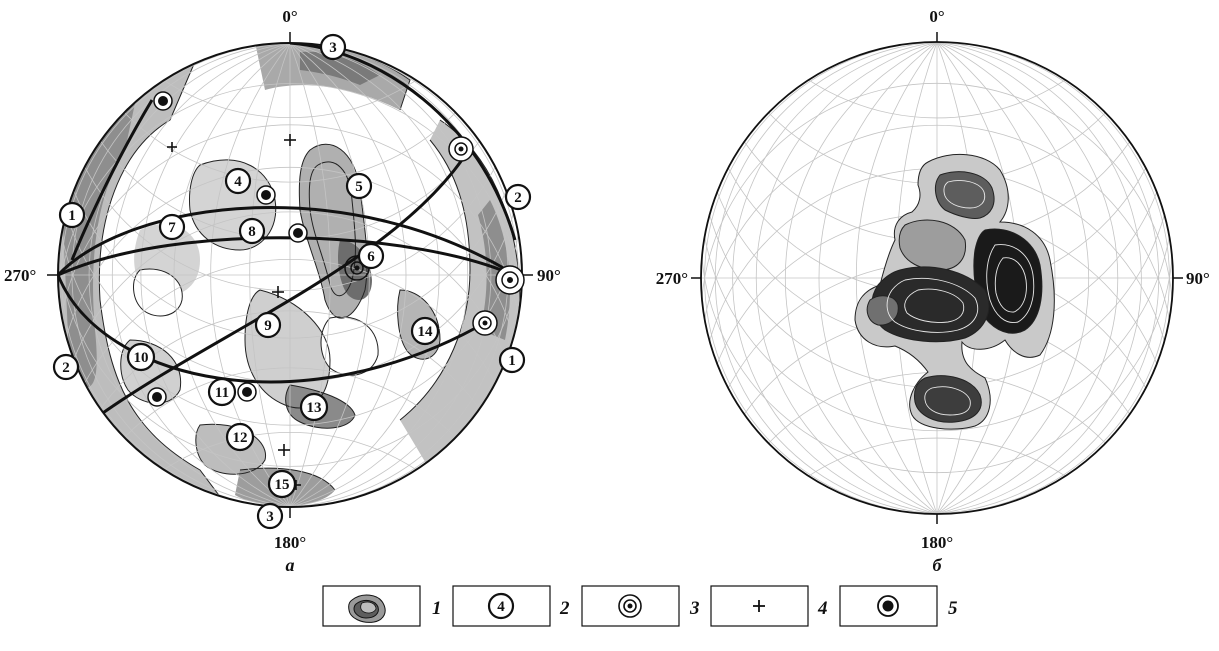  I want to click on density-contours-icon, so click(367, 608).